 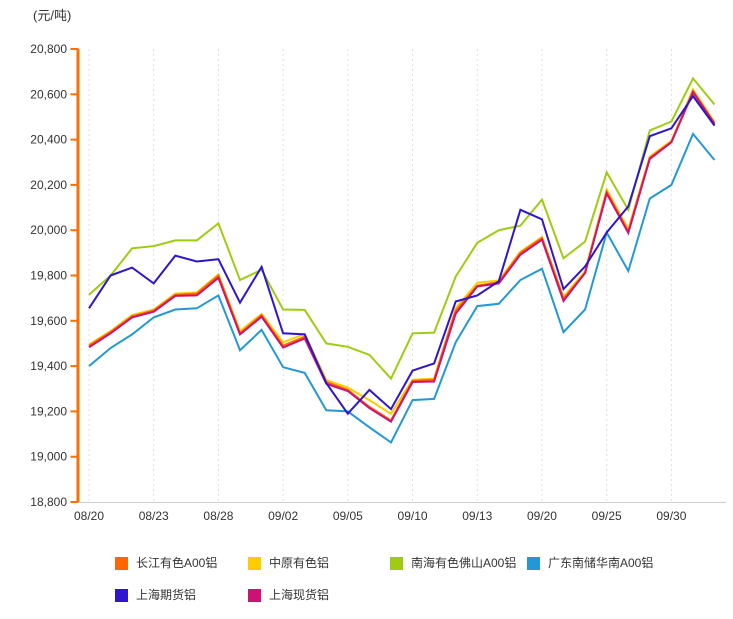 What do you see at coordinates (154, 516) in the screenshot?
I see `x-axis-tick-label: 08/23` at bounding box center [154, 516].